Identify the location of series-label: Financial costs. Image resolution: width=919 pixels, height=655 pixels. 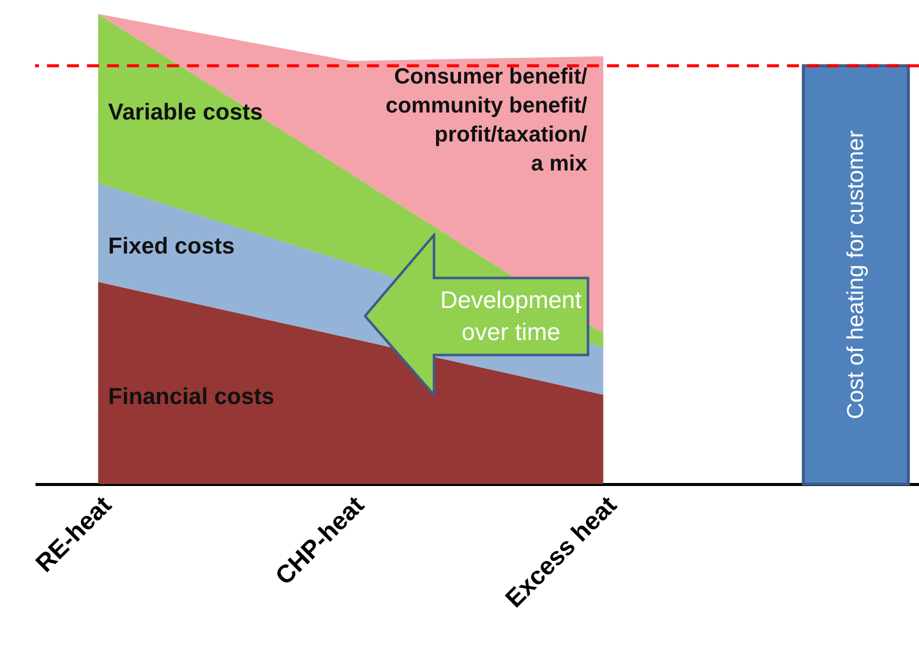
(191, 395).